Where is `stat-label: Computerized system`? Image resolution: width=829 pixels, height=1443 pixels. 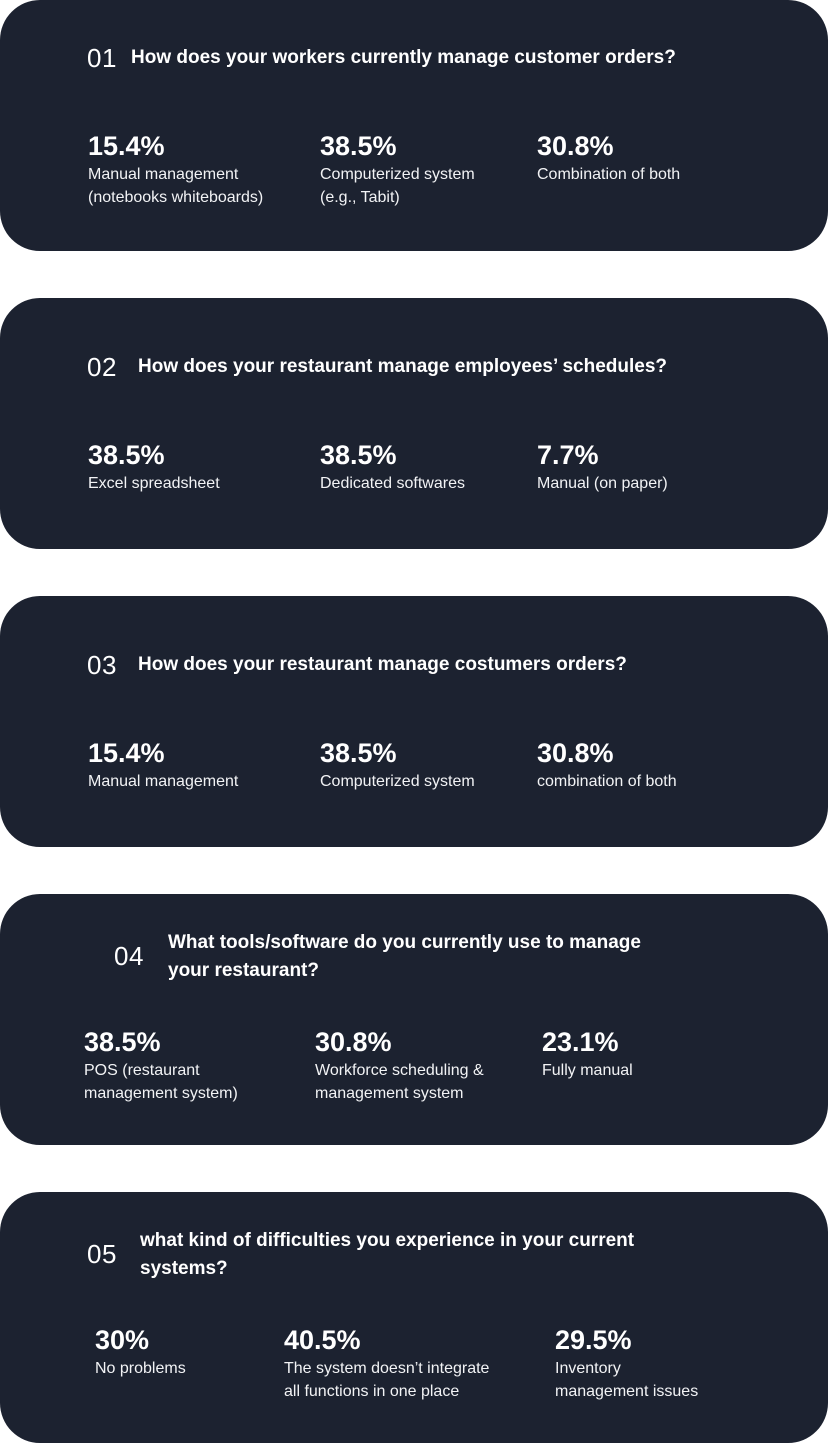 stat-label: Computerized system is located at coordinates (397, 781).